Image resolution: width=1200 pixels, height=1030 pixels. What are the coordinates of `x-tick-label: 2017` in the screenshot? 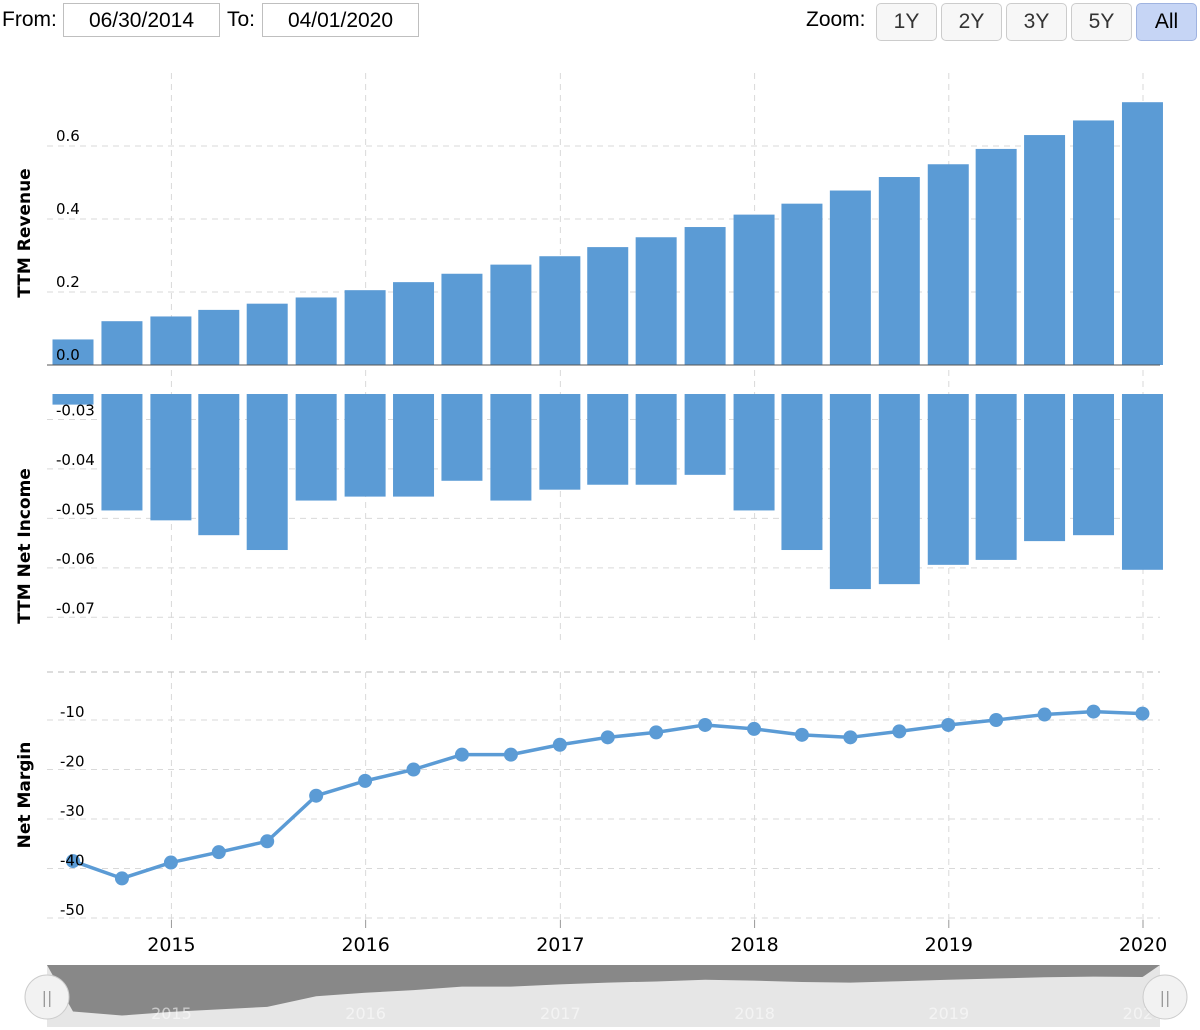 It's located at (560, 945).